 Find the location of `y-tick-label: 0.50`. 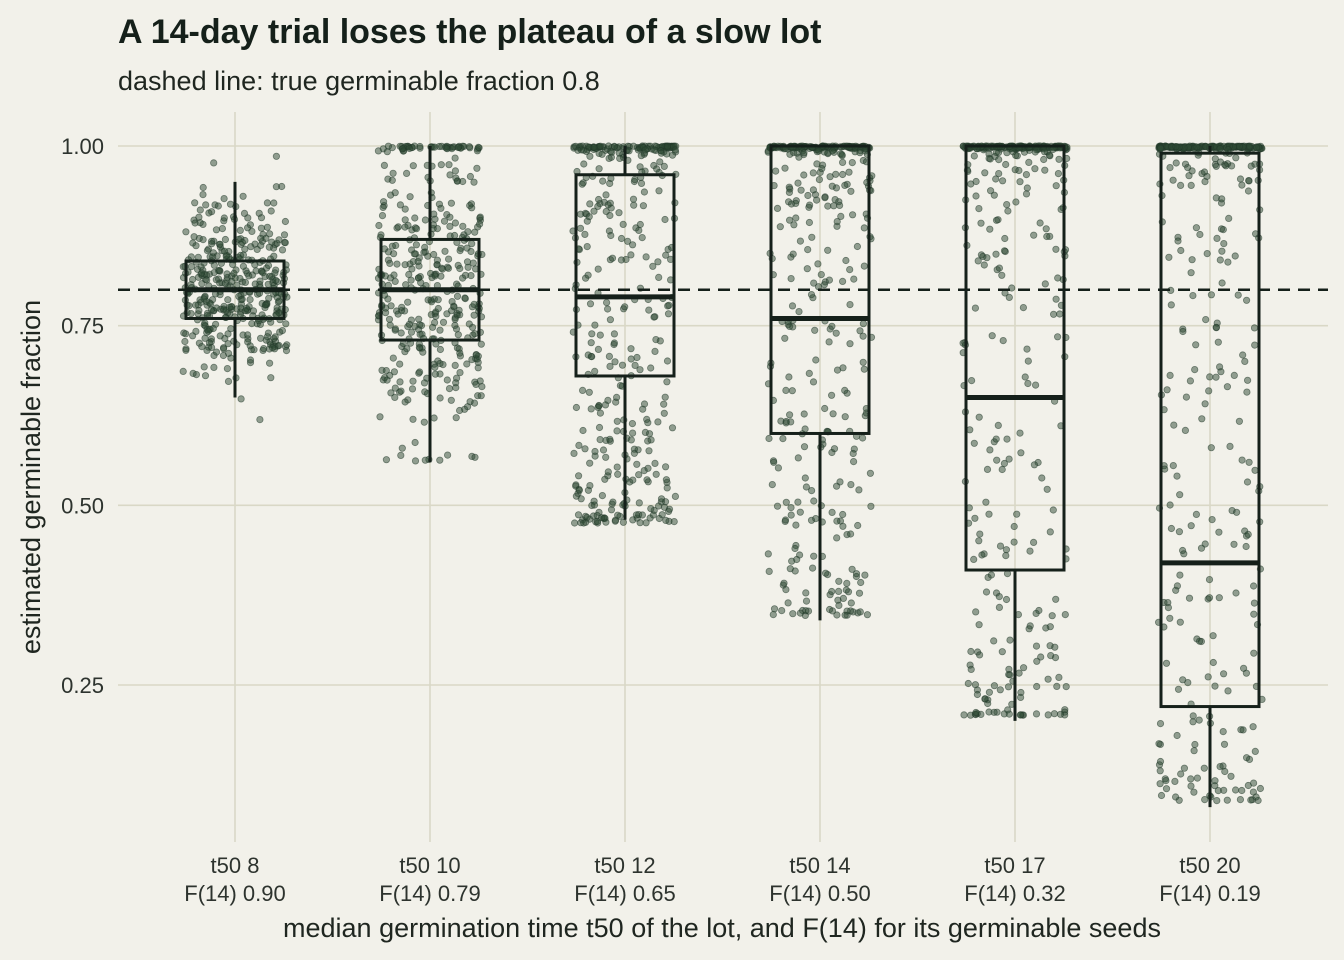

y-tick-label: 0.50 is located at coordinates (82, 505).